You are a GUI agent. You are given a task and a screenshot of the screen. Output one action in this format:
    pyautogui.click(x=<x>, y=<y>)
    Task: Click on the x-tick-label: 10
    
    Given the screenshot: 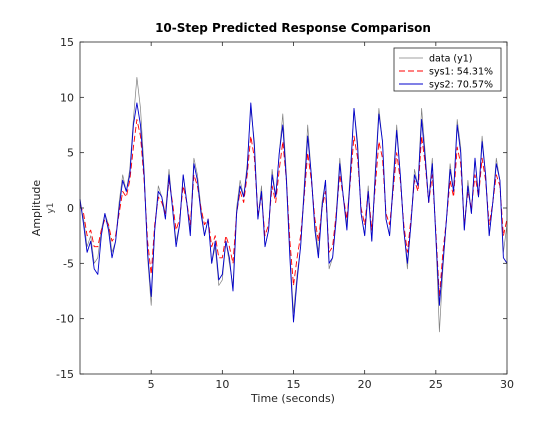 What is the action you would take?
    pyautogui.click(x=222, y=384)
    